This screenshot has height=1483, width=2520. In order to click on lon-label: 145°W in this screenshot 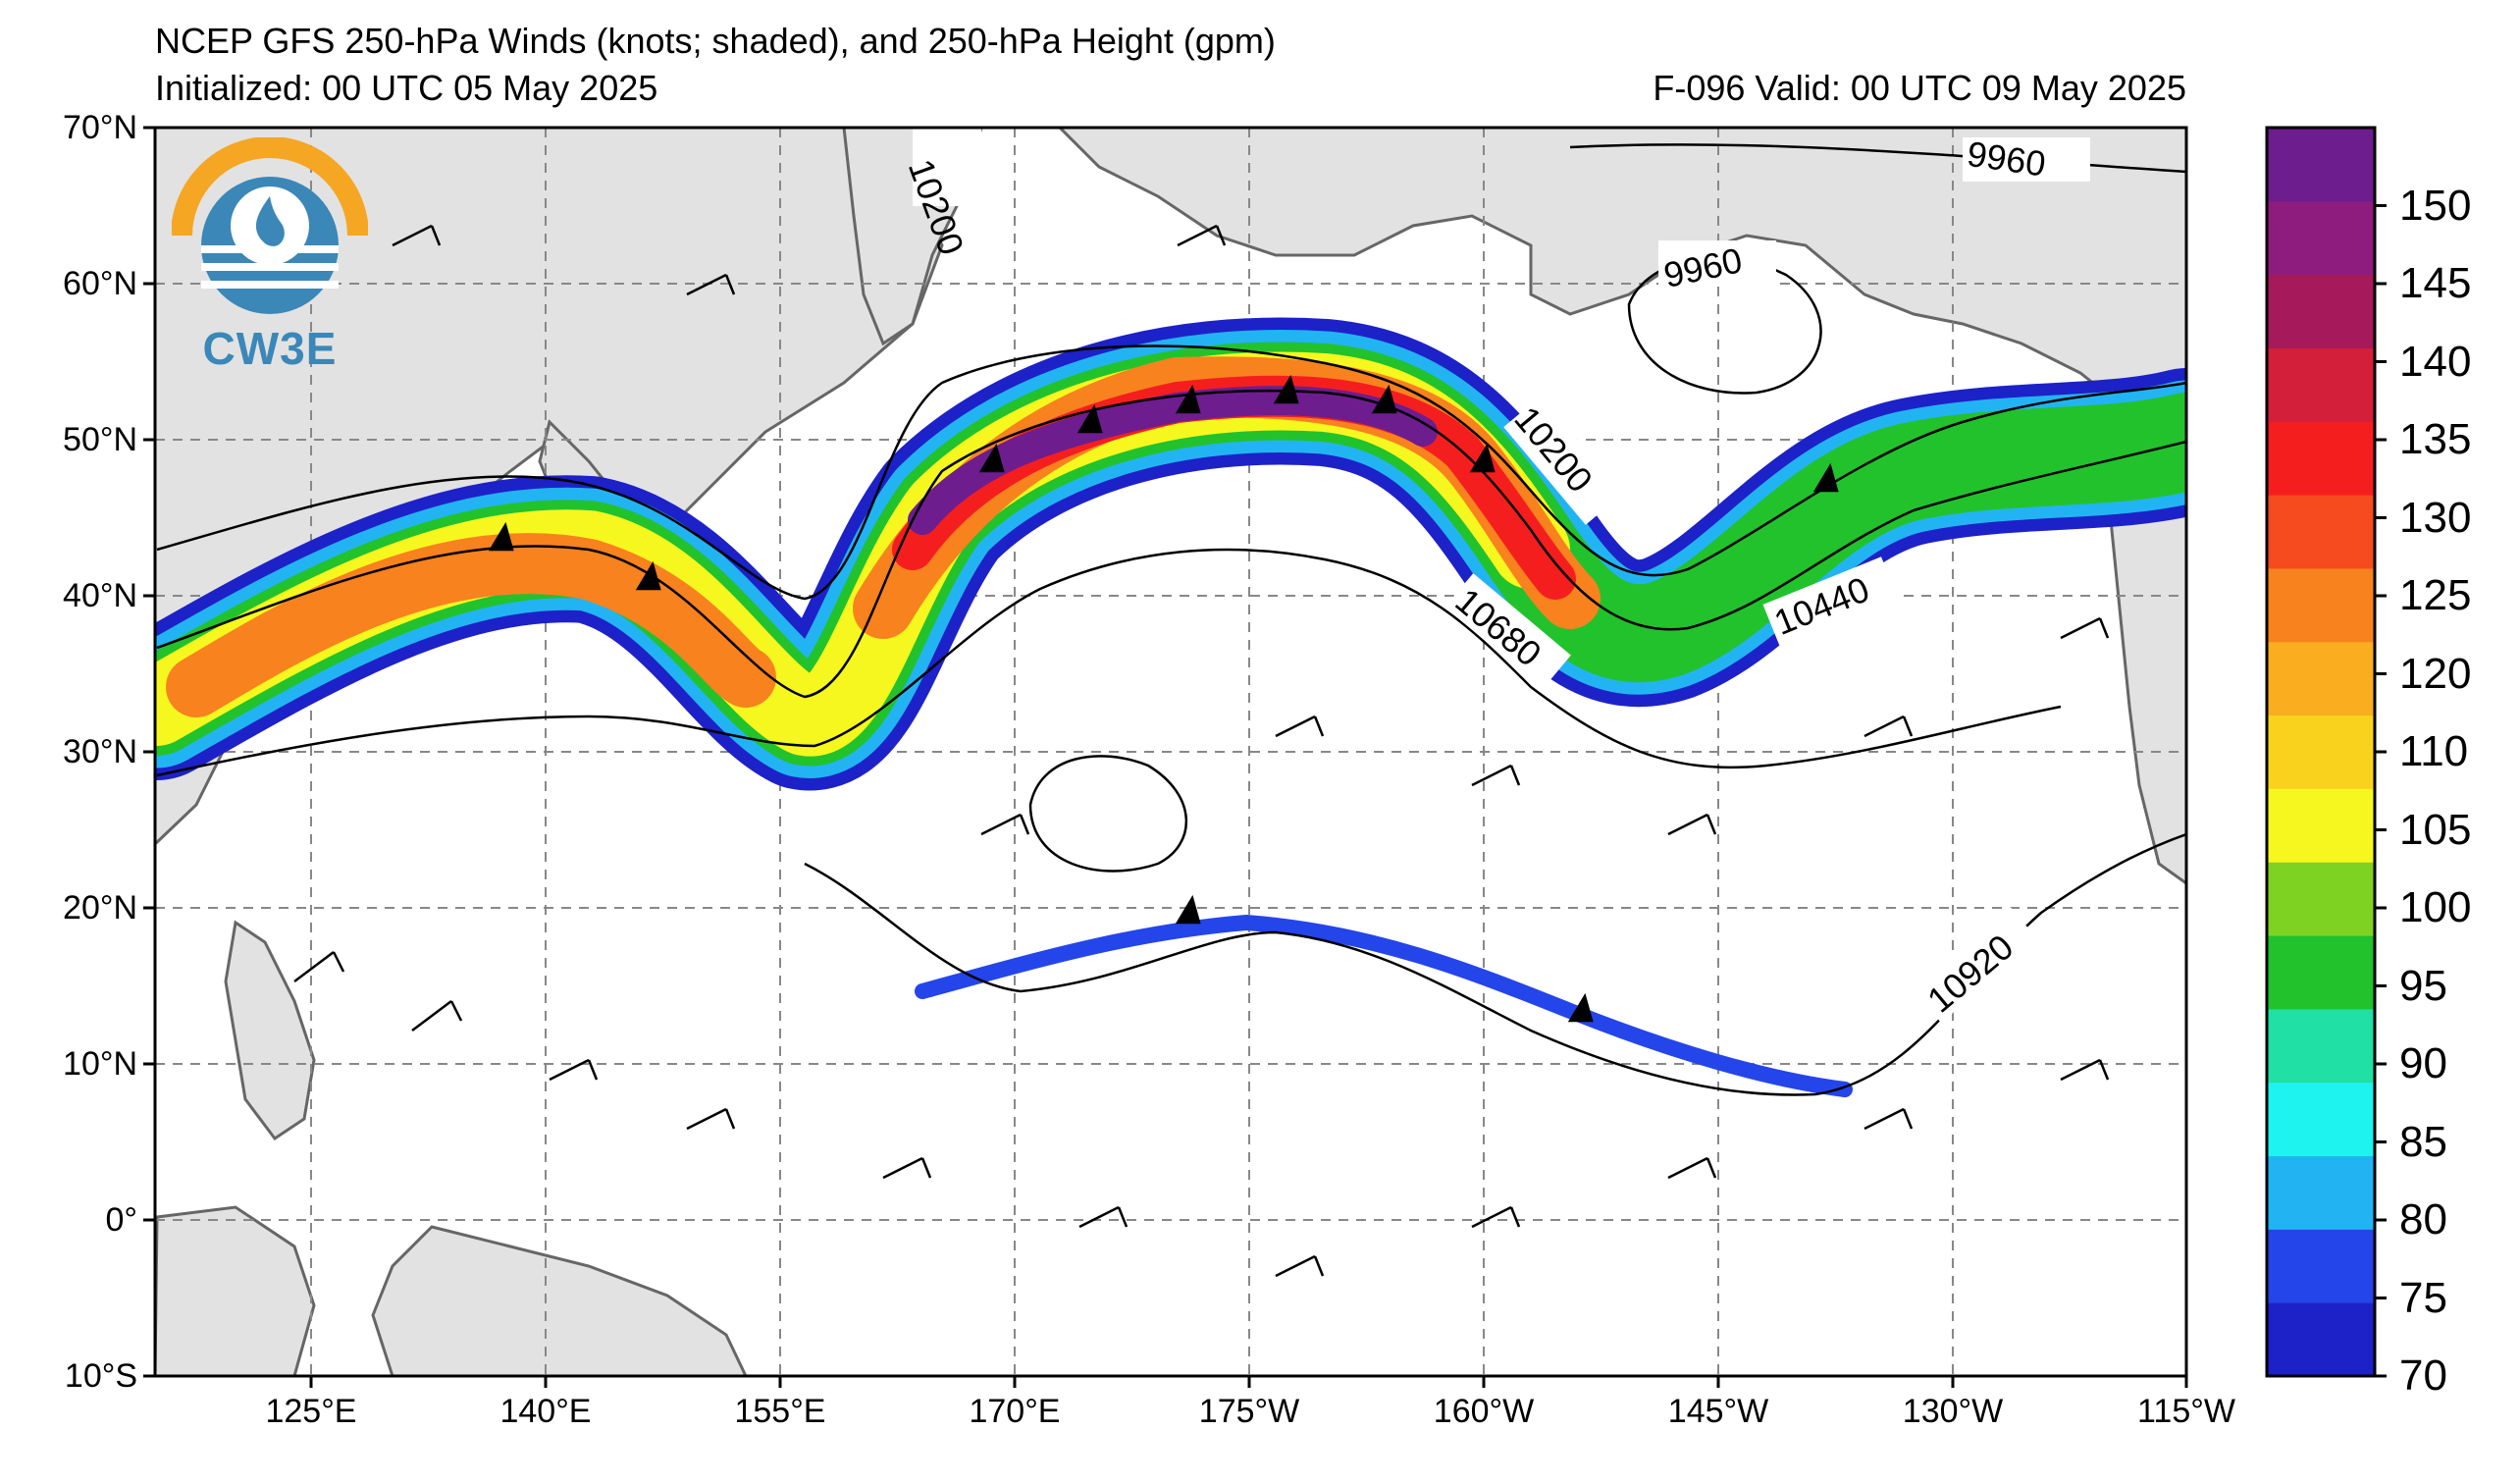, I will do `click(1718, 1412)`.